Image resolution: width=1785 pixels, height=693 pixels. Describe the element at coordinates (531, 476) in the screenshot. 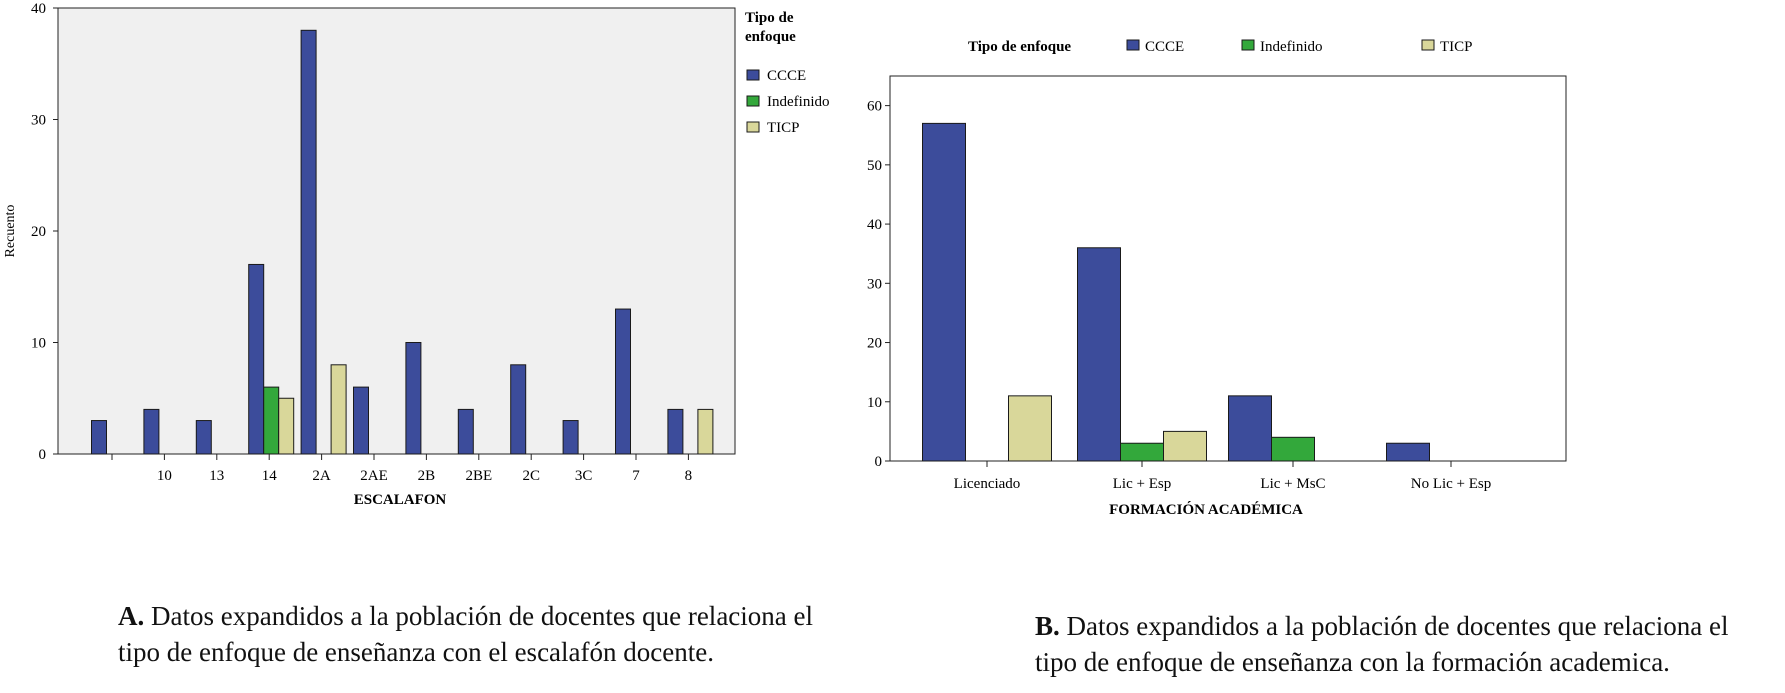

I see `x-tick-label-2c: 2C` at that location.